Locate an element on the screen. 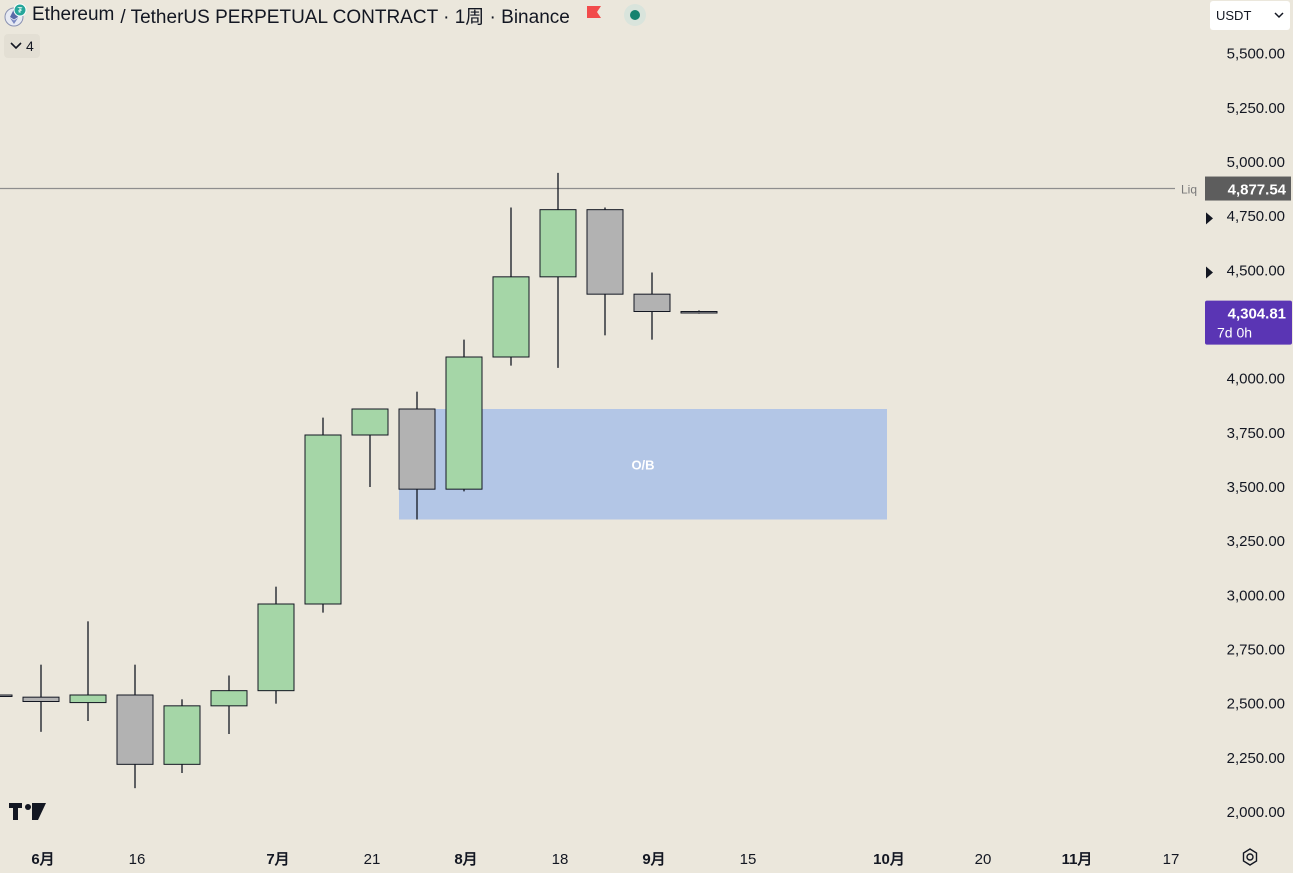  price-tick-label: 3,500.00 is located at coordinates (1256, 487).